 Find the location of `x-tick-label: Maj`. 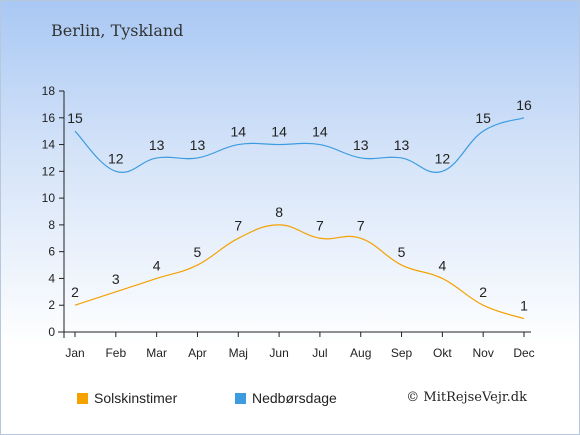

x-tick-label: Maj is located at coordinates (238, 353).